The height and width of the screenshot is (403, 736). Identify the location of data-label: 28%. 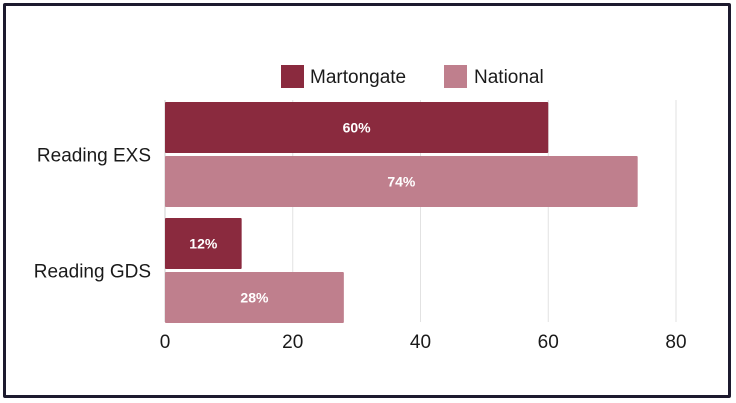
(254, 298).